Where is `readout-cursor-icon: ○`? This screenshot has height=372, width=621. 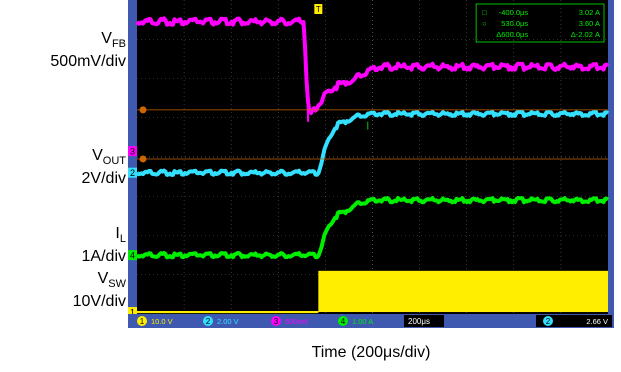
readout-cursor-icon: ○ is located at coordinates (484, 23).